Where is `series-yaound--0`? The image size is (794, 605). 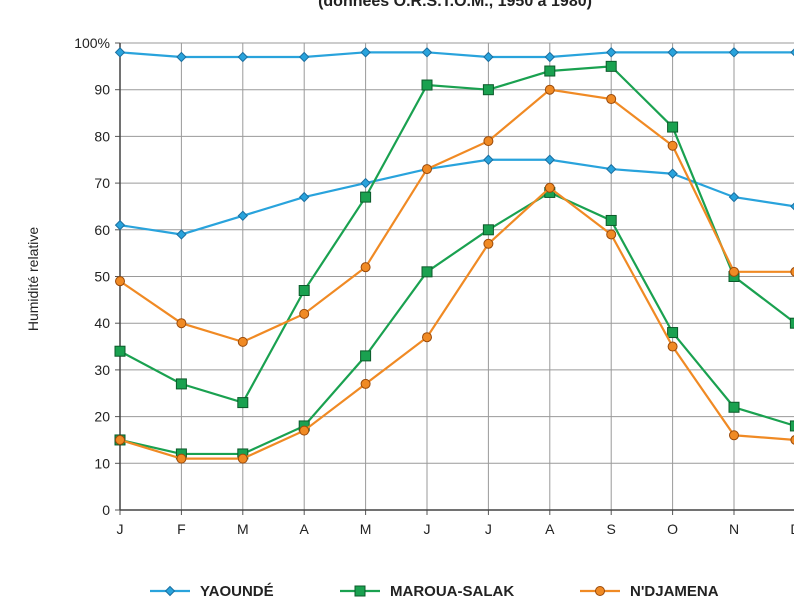 series-yaound--0 is located at coordinates (454, 55).